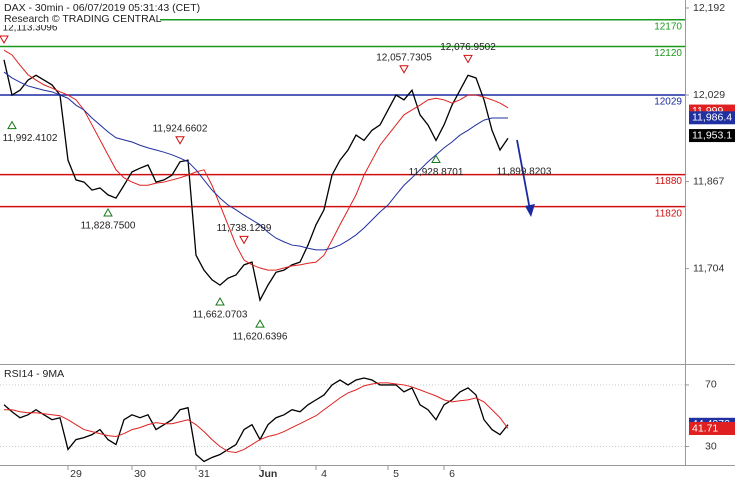 The image size is (735, 480). Describe the element at coordinates (668, 102) in the screenshot. I see `level-label: 12029` at that location.